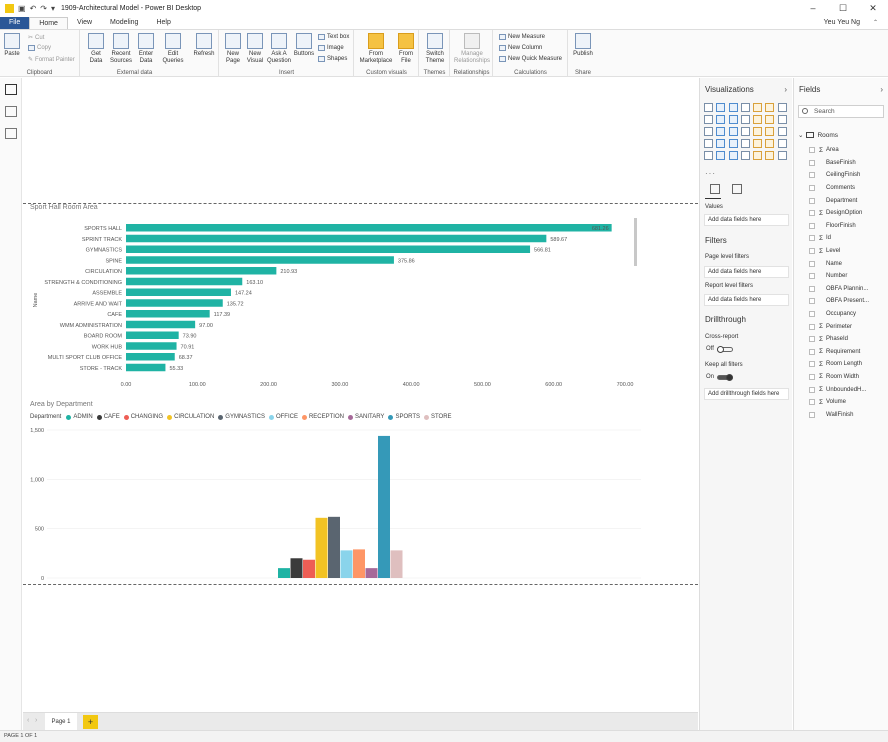 Image resolution: width=888 pixels, height=742 pixels. Describe the element at coordinates (472, 49) in the screenshot. I see `manage-relationships-button: Manage Relationships` at that location.